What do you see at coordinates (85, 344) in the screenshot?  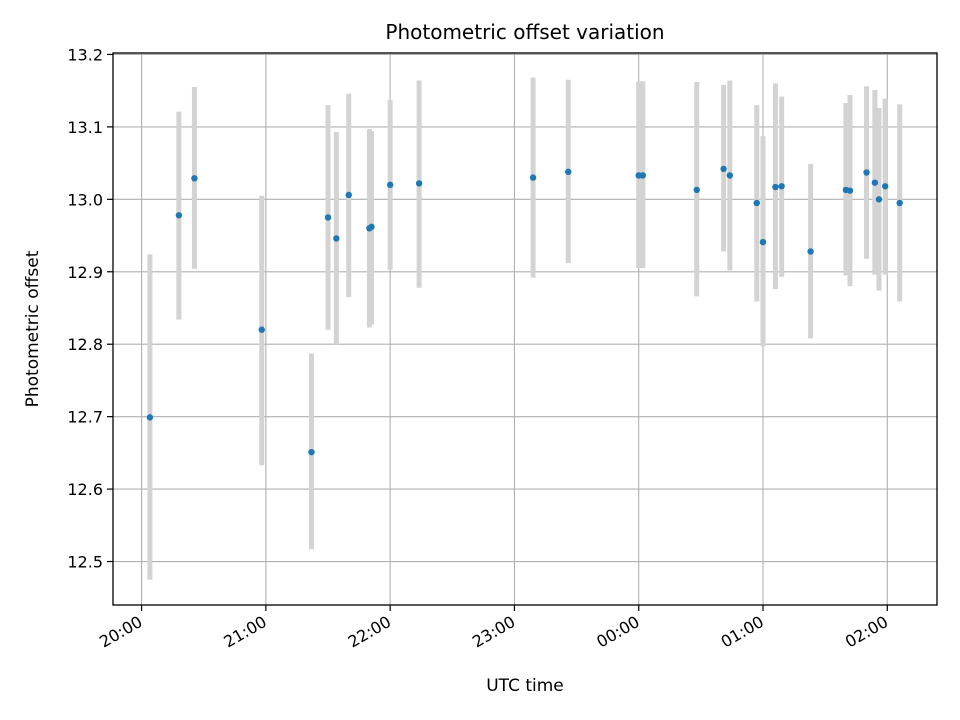 I see `y-tick-label: 12.8` at bounding box center [85, 344].